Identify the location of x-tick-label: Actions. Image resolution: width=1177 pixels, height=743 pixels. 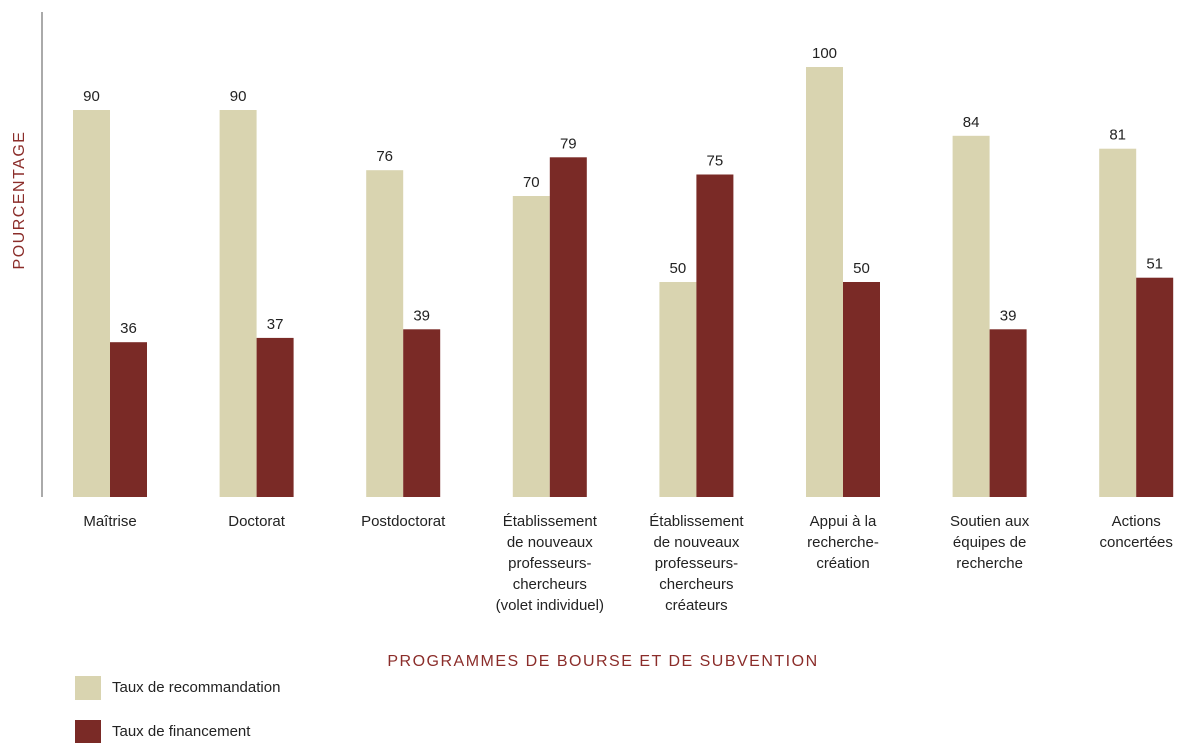
(1136, 521).